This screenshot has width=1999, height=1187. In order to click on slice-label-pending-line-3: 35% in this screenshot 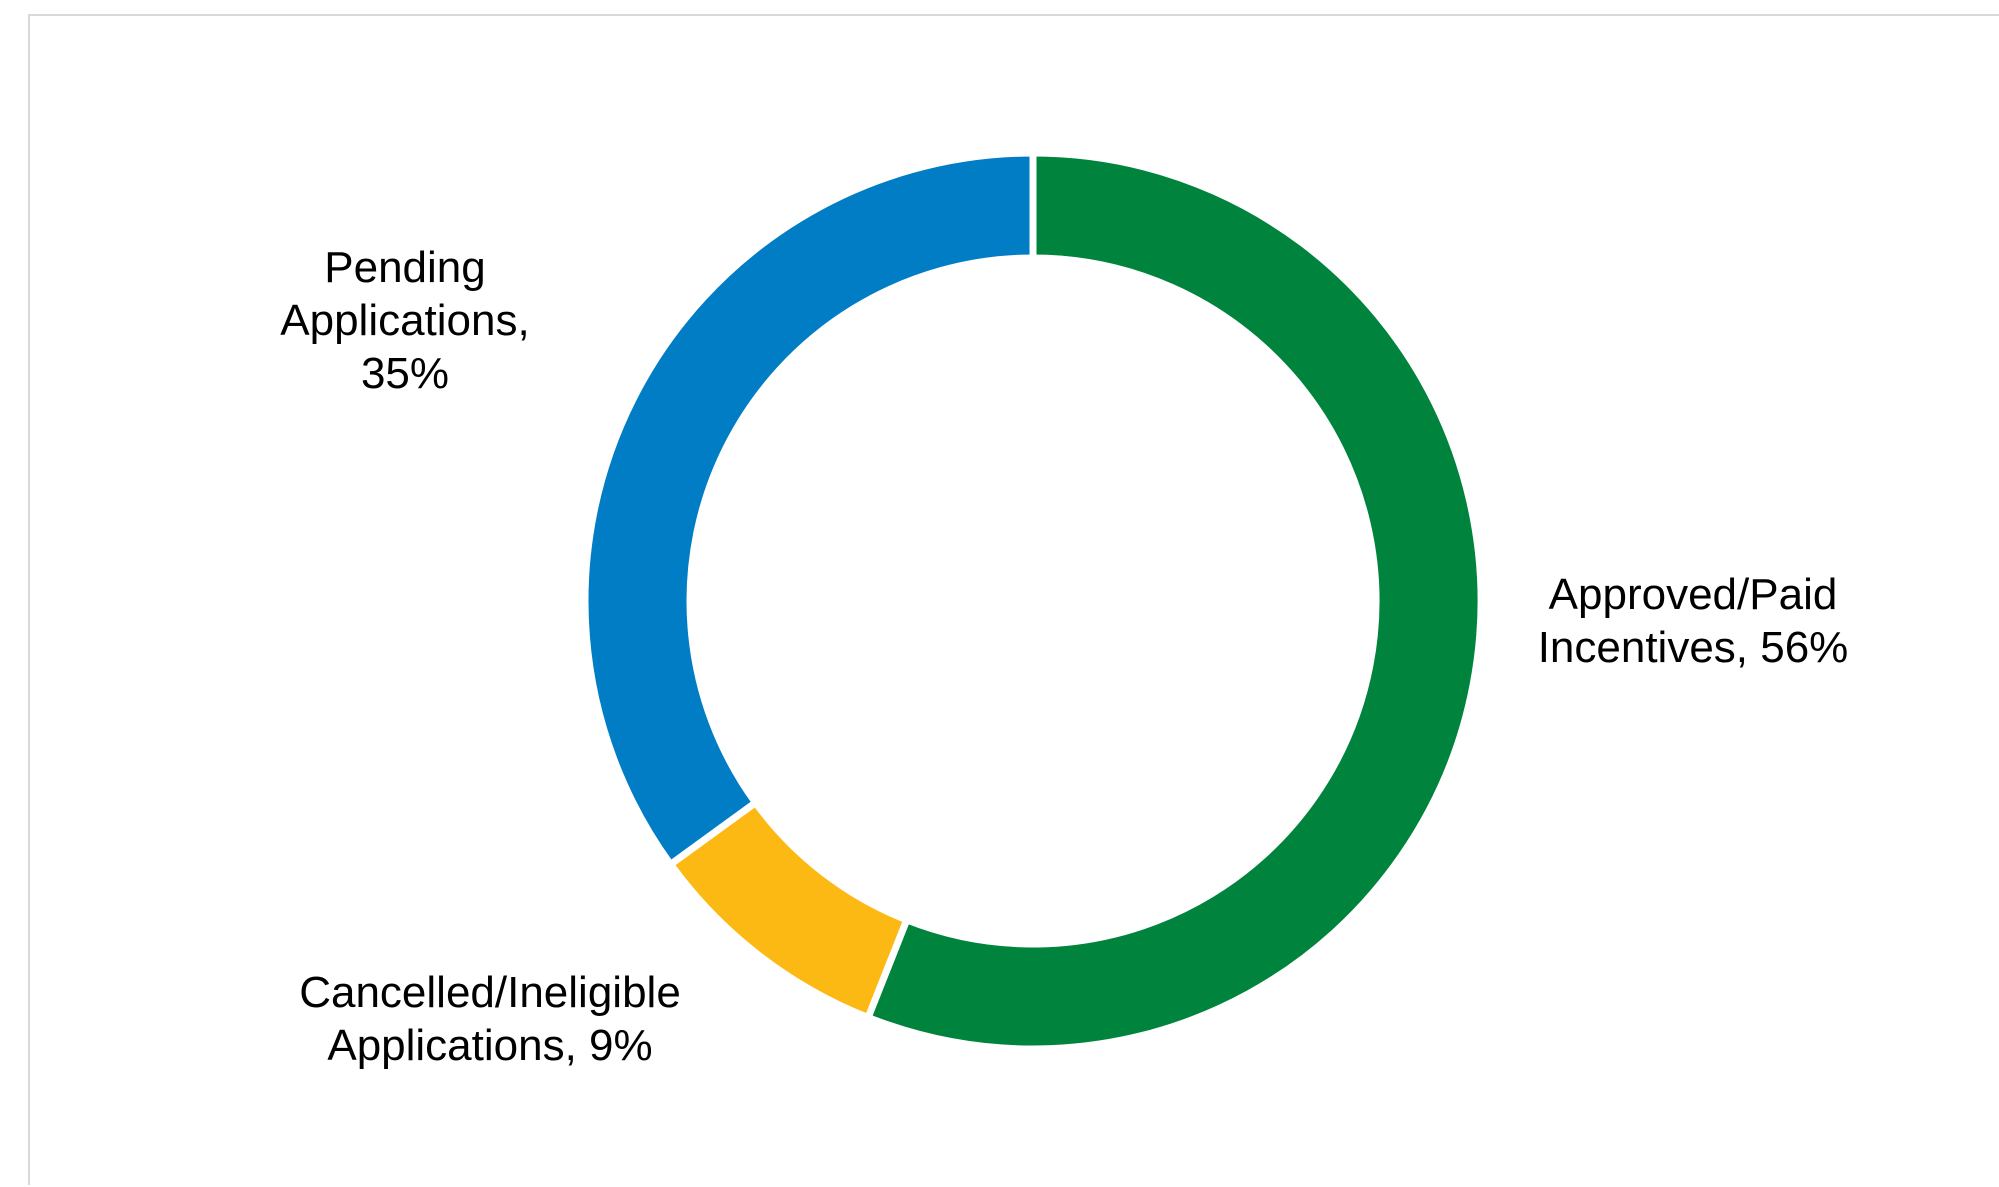, I will do `click(405, 373)`.